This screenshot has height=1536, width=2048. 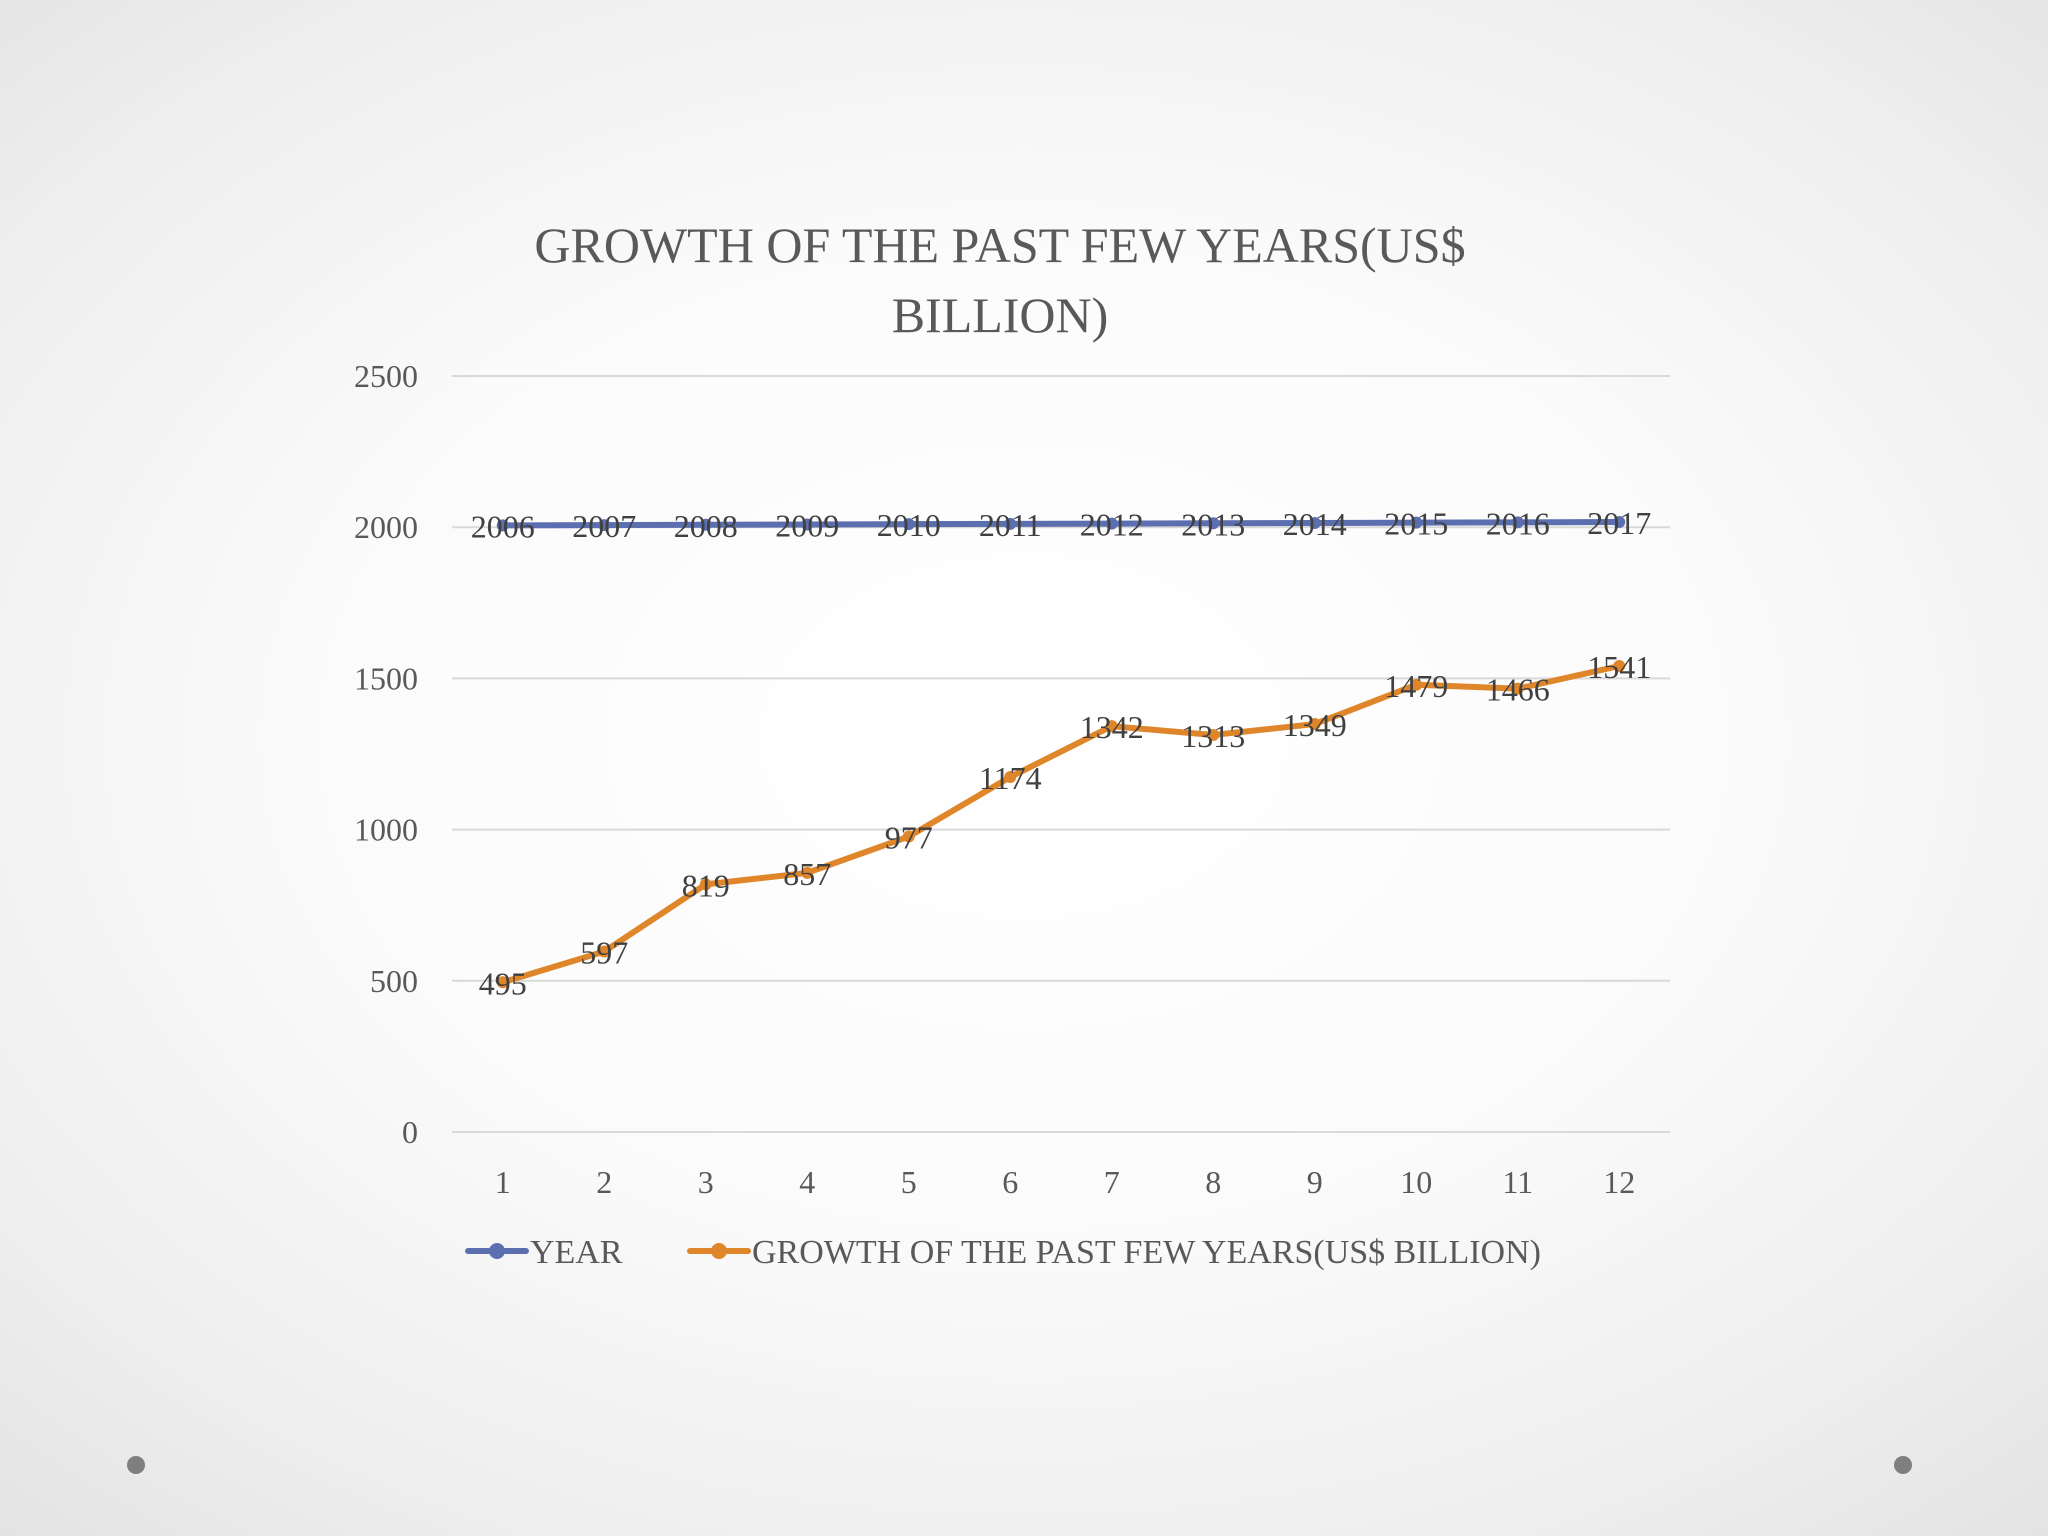 I want to click on data-label: 2014, so click(x=1315, y=524).